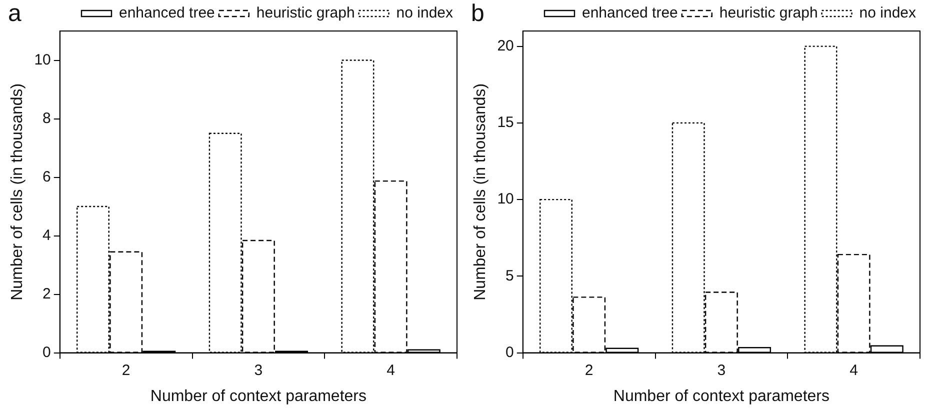  I want to click on y-tick-label: 15, so click(505, 123).